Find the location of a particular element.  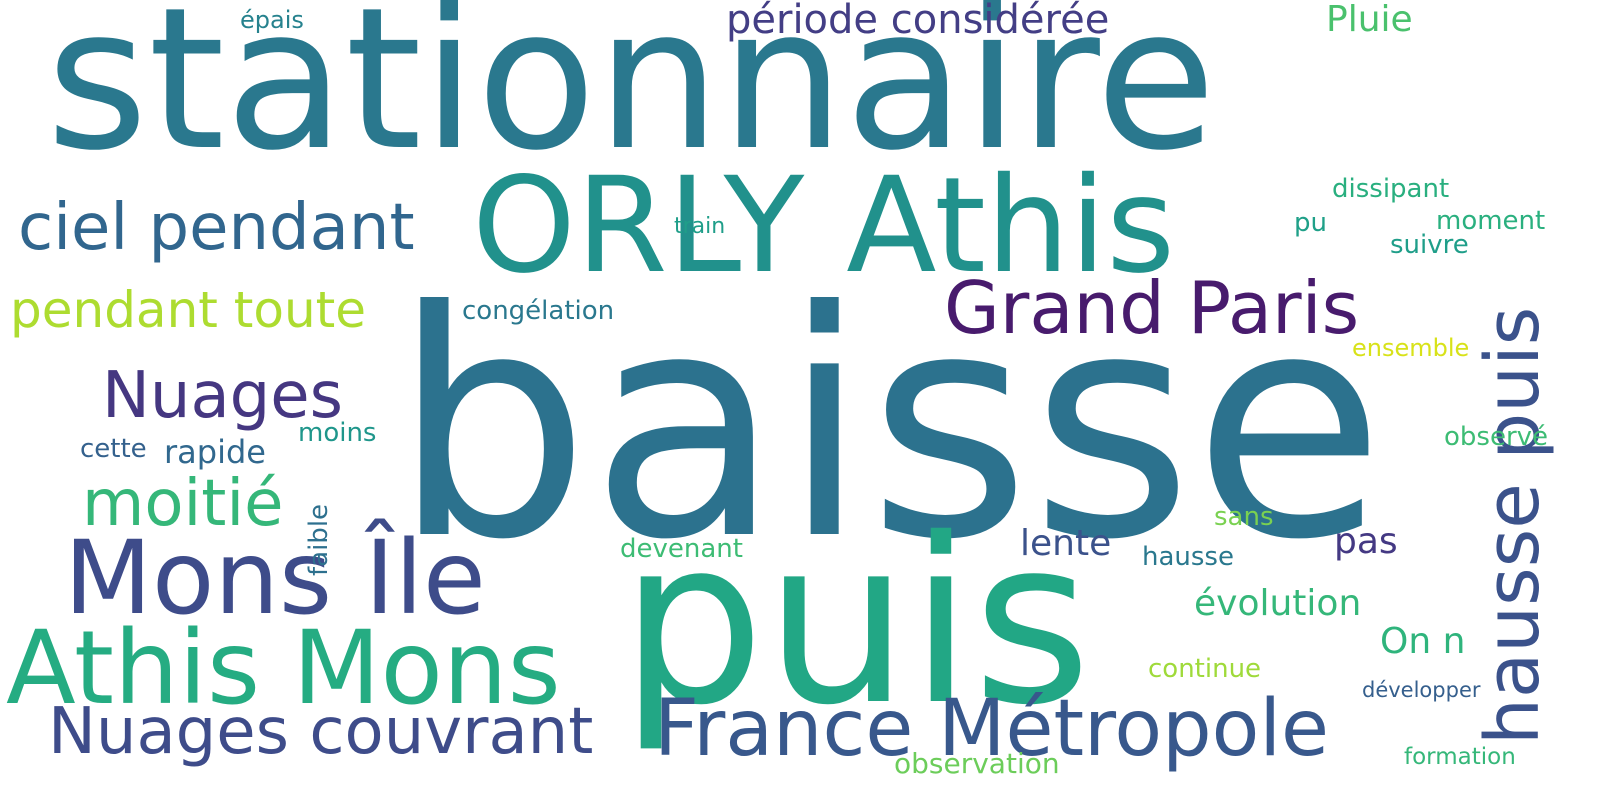

word-lente: lente is located at coordinates (1066, 543).